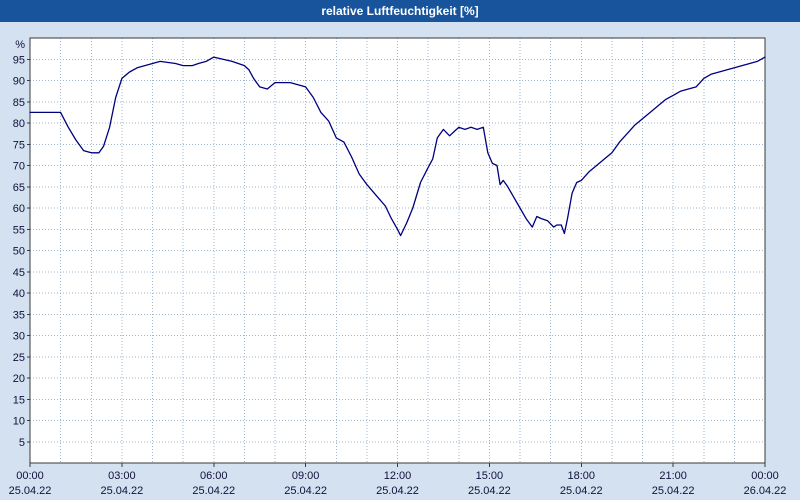 Image resolution: width=800 pixels, height=500 pixels. I want to click on y-tick-label: 5, so click(22, 443).